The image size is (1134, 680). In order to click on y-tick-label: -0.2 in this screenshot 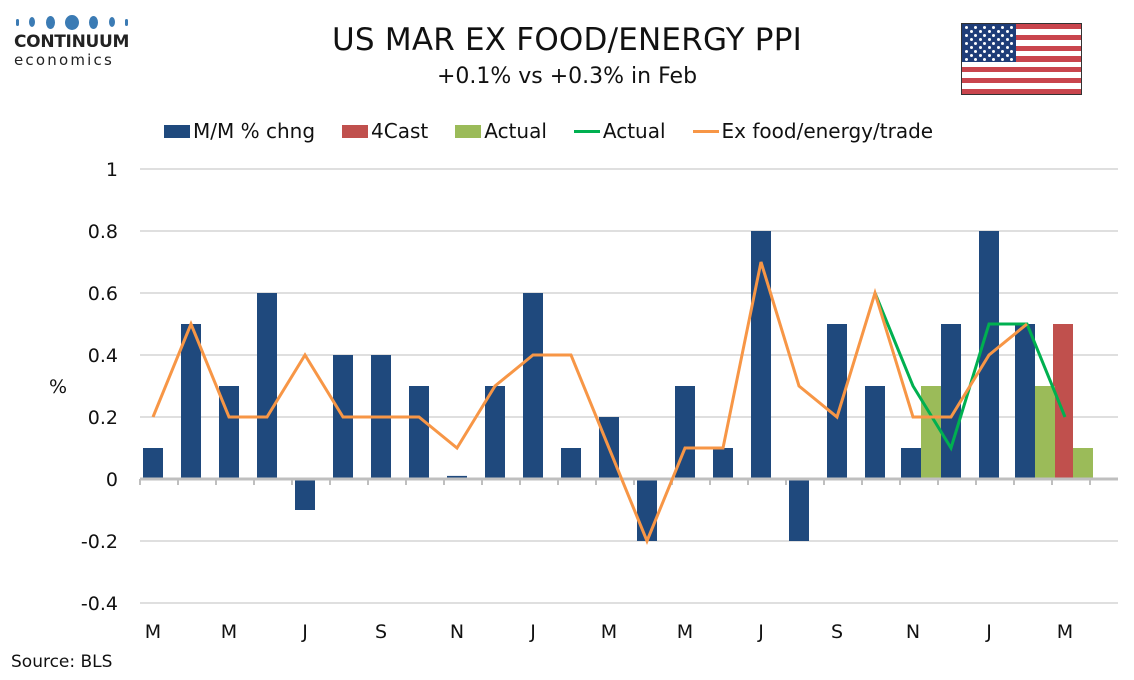, I will do `click(99, 542)`.